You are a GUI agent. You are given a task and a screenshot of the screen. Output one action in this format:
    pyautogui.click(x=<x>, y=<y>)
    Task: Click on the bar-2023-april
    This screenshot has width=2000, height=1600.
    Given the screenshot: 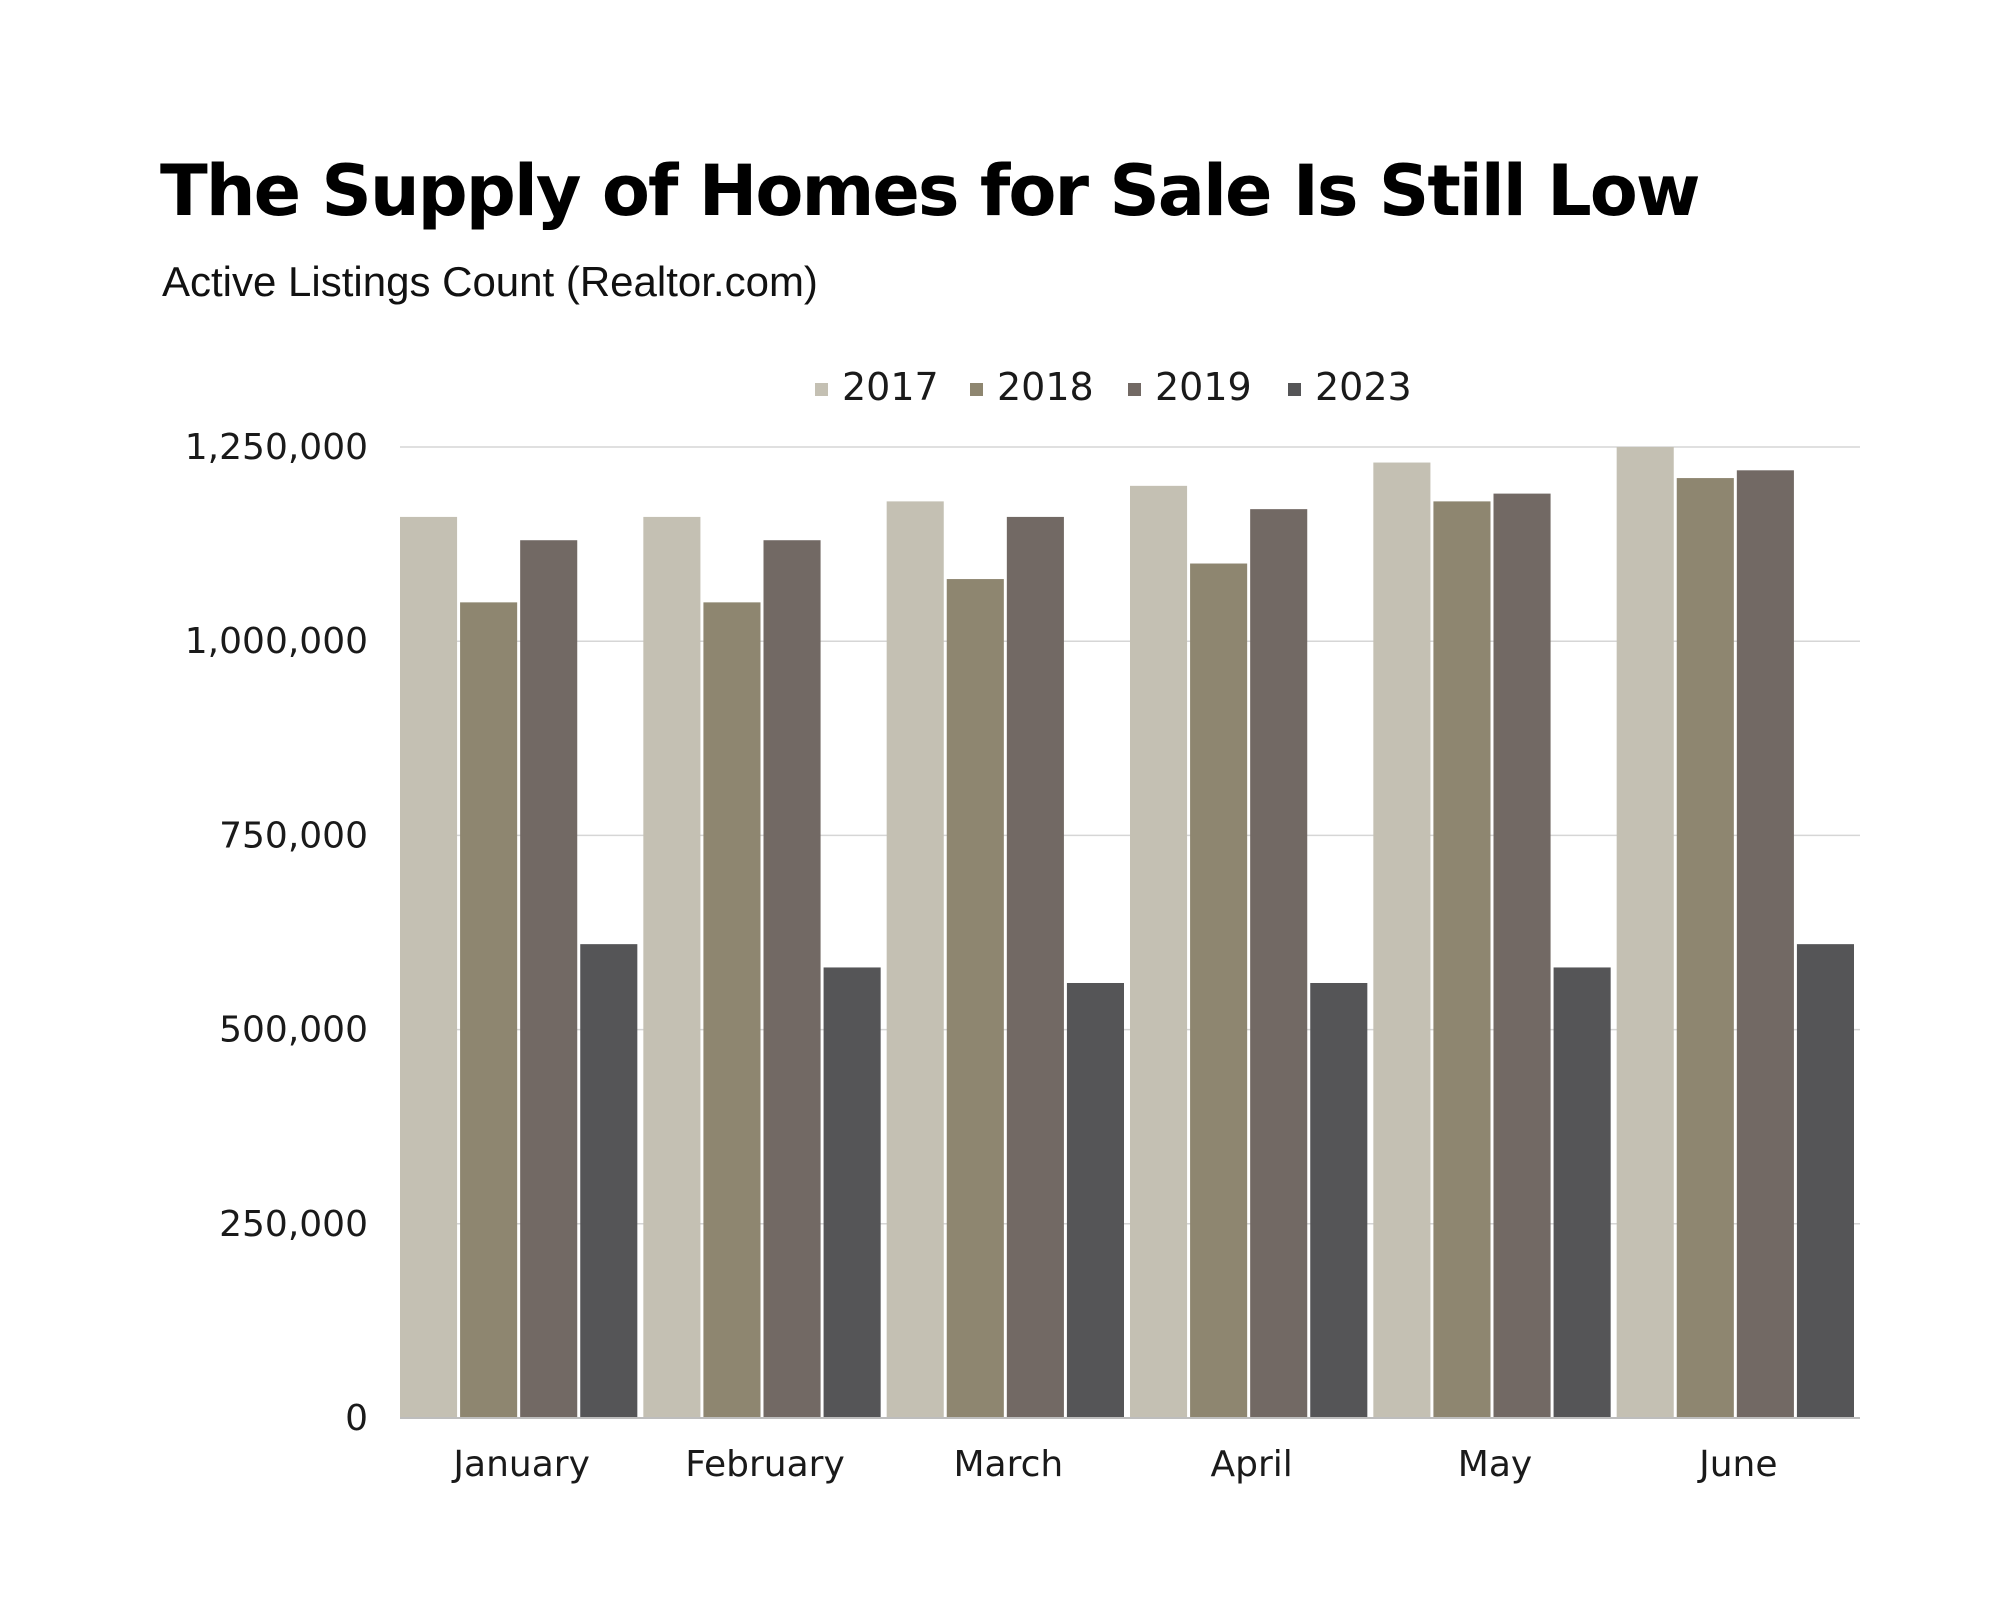 What is the action you would take?
    pyautogui.click(x=1339, y=1200)
    